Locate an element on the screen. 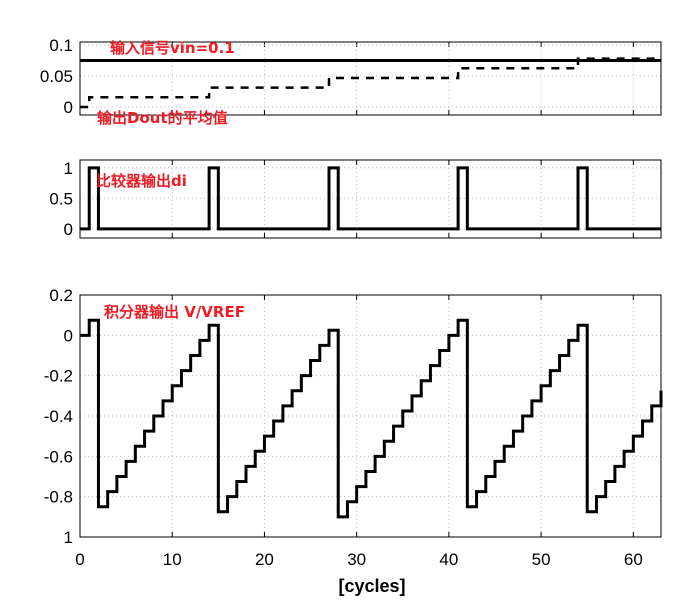 The height and width of the screenshot is (605, 673). x-tick-label: 0 is located at coordinates (79, 559).